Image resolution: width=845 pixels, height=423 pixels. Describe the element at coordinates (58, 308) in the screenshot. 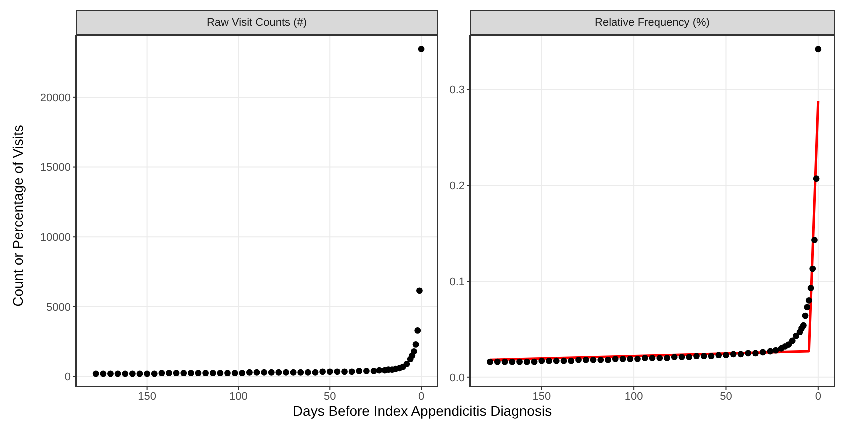

I see `y-tick-label: 5000` at that location.